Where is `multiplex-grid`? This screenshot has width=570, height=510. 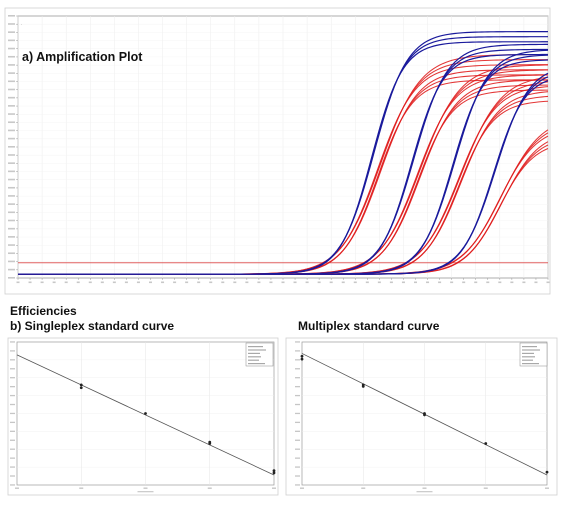
multiplex-grid is located at coordinates (424, 413).